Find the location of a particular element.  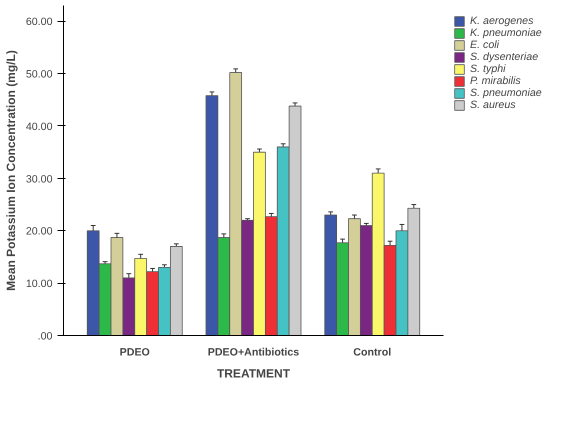

x-axis-title: TREATMENT is located at coordinates (253, 373).